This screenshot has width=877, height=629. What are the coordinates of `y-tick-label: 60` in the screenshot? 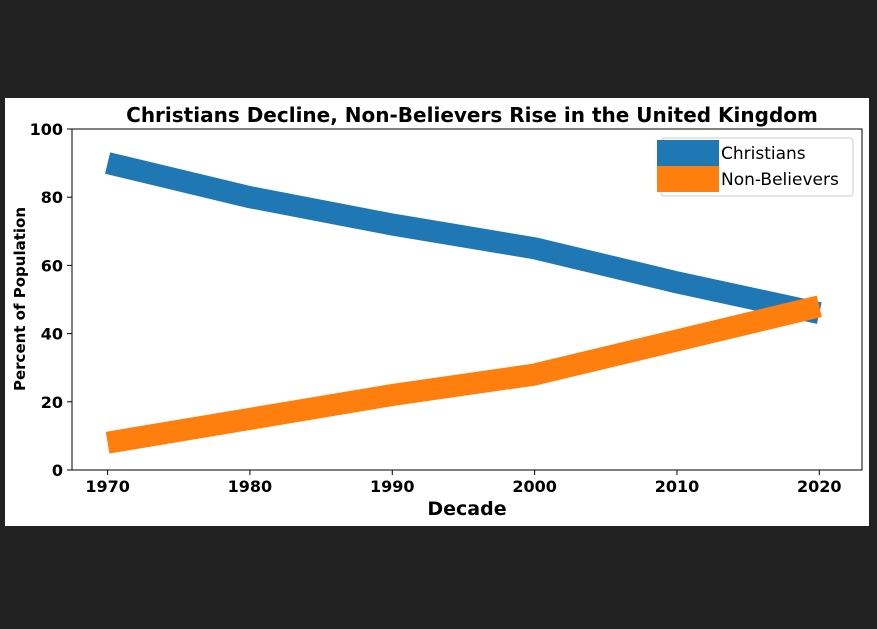 It's located at (52, 265).